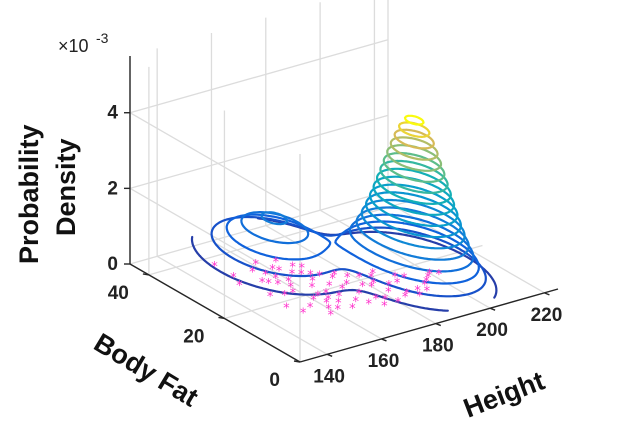 The width and height of the screenshot is (623, 430). I want to click on x-tick-label: 160, so click(384, 361).